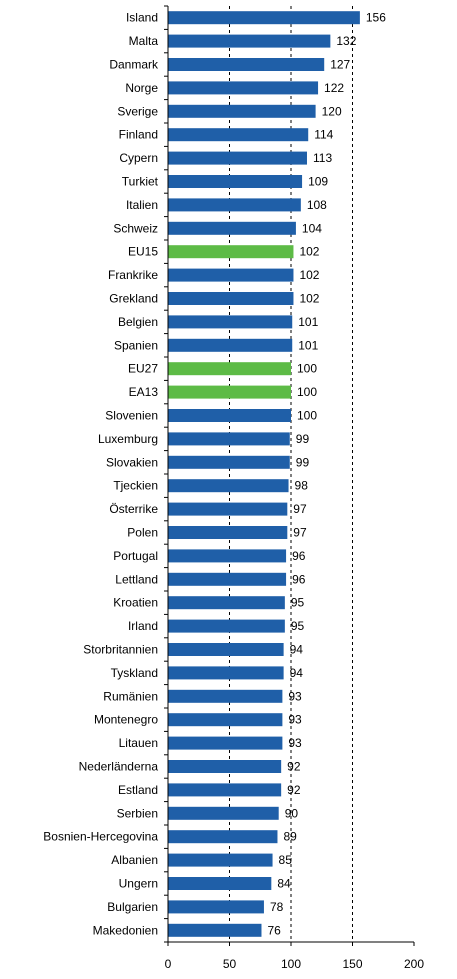  I want to click on bar-kroatien, so click(226, 603).